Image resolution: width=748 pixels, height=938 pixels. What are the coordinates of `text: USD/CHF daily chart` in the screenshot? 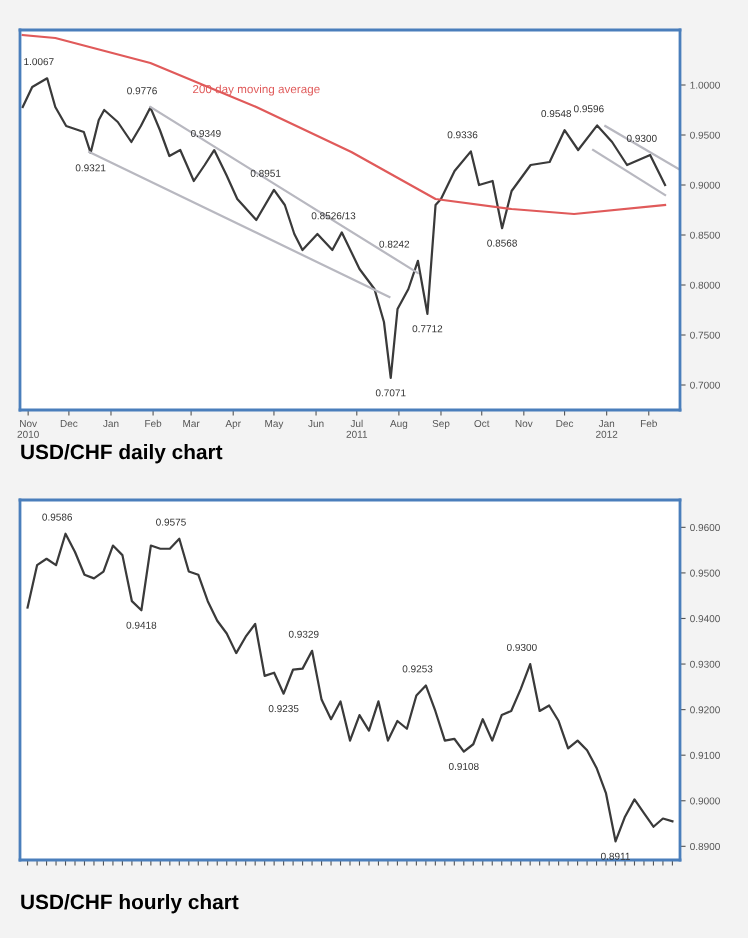 It's located at (122, 454).